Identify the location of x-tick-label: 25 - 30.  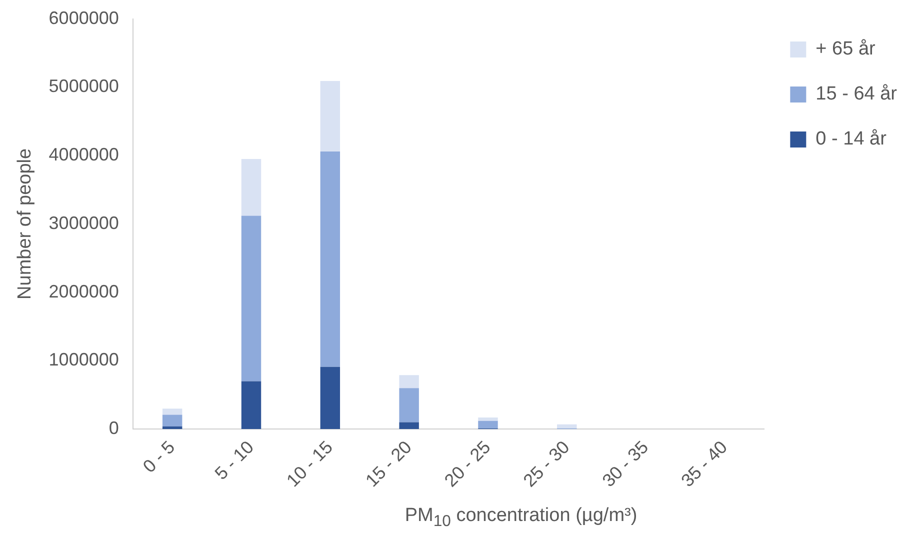
(546, 463).